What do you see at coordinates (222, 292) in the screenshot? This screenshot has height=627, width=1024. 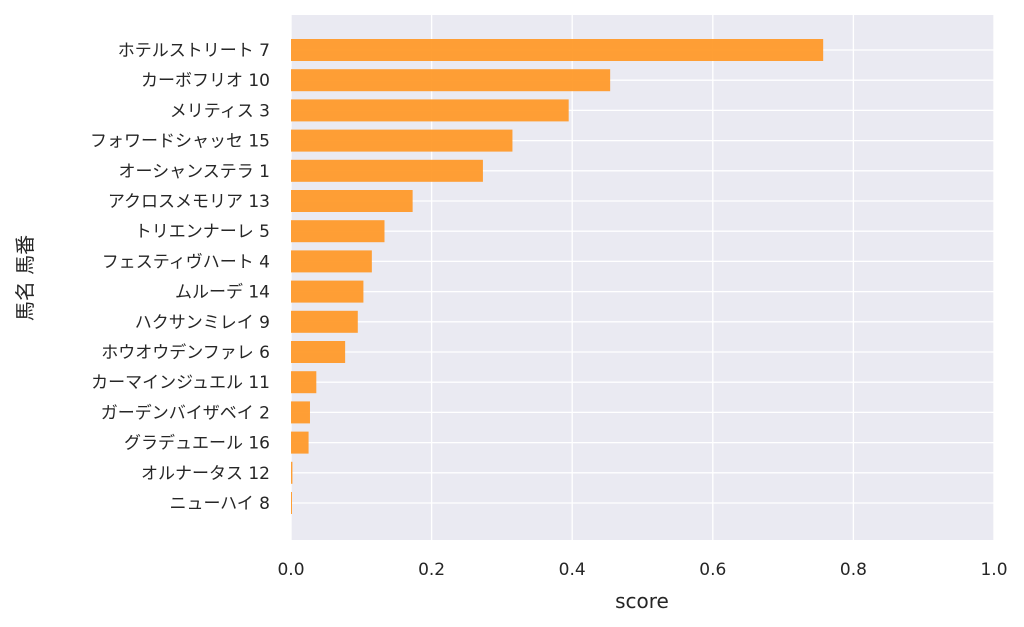 I see `y-tick-label: ムルーデ 14` at bounding box center [222, 292].